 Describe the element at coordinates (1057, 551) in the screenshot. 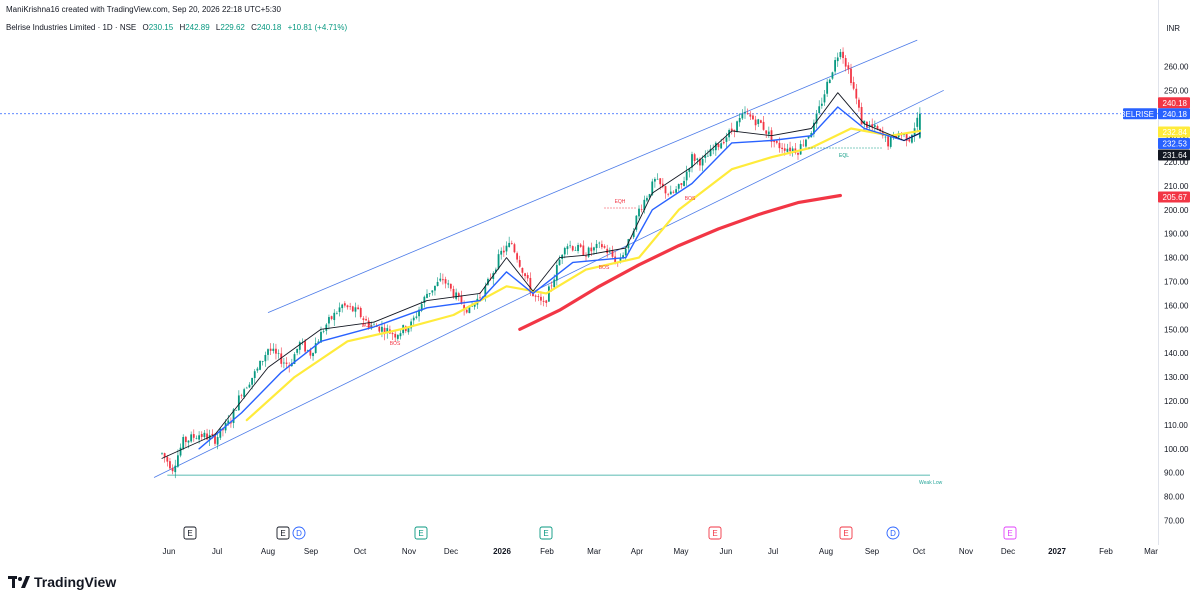

I see `x-tick-label: 2027` at that location.